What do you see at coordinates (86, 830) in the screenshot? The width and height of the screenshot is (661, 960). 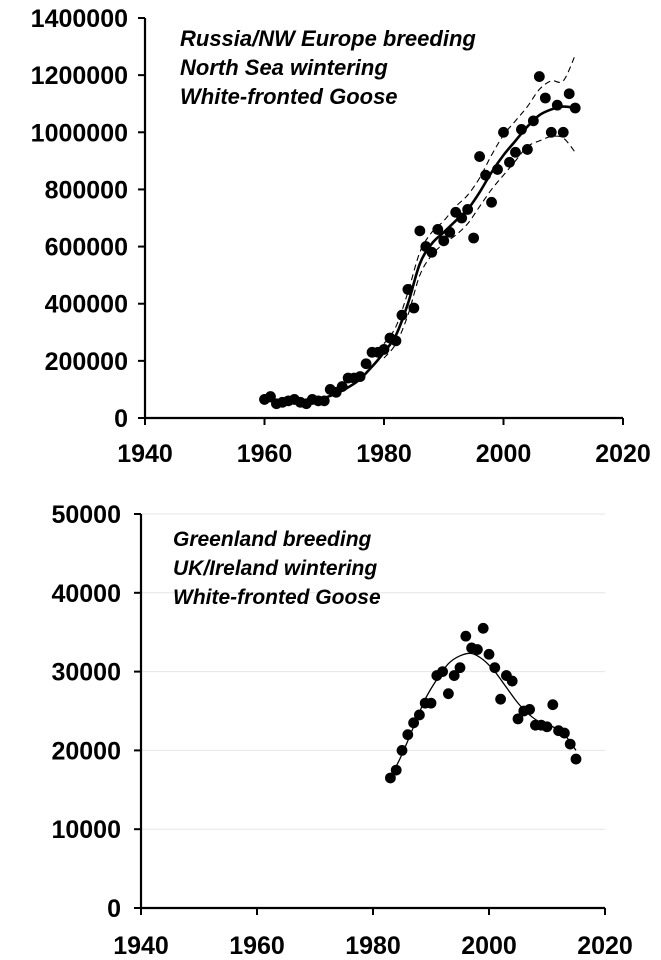 I see `y-tick-label: 10000` at bounding box center [86, 830].